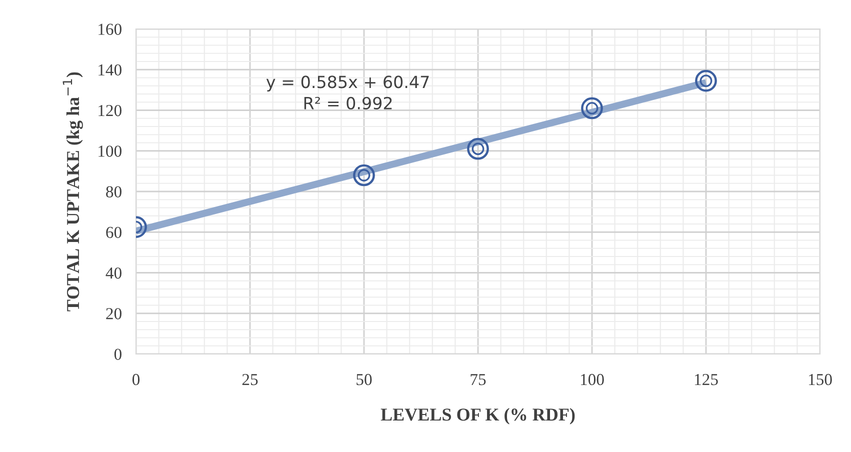 The width and height of the screenshot is (851, 452). I want to click on x-tick-label: 150, so click(820, 380).